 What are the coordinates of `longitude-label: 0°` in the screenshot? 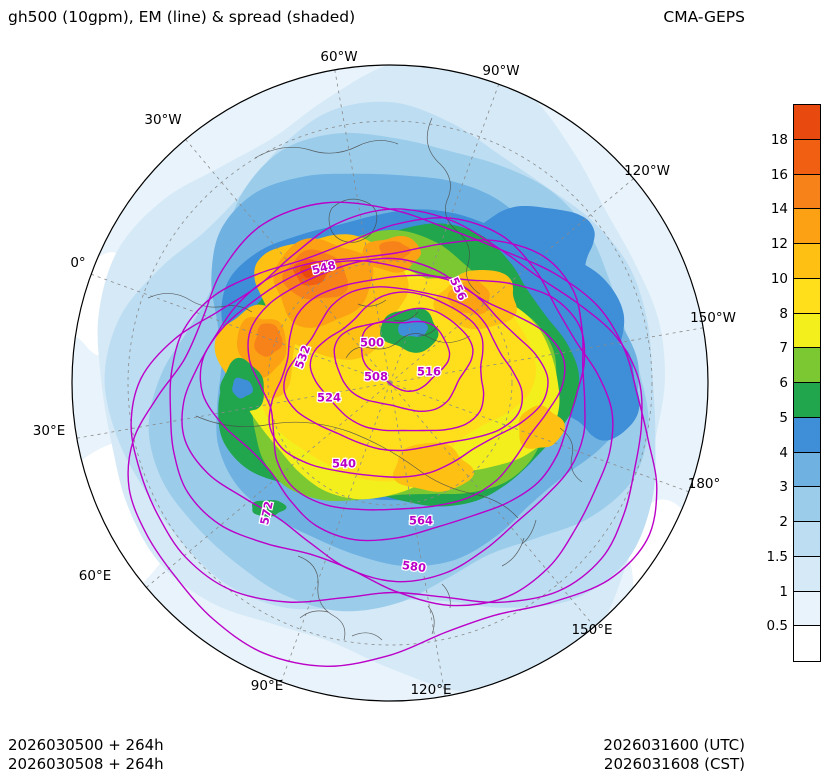 It's located at (77, 263).